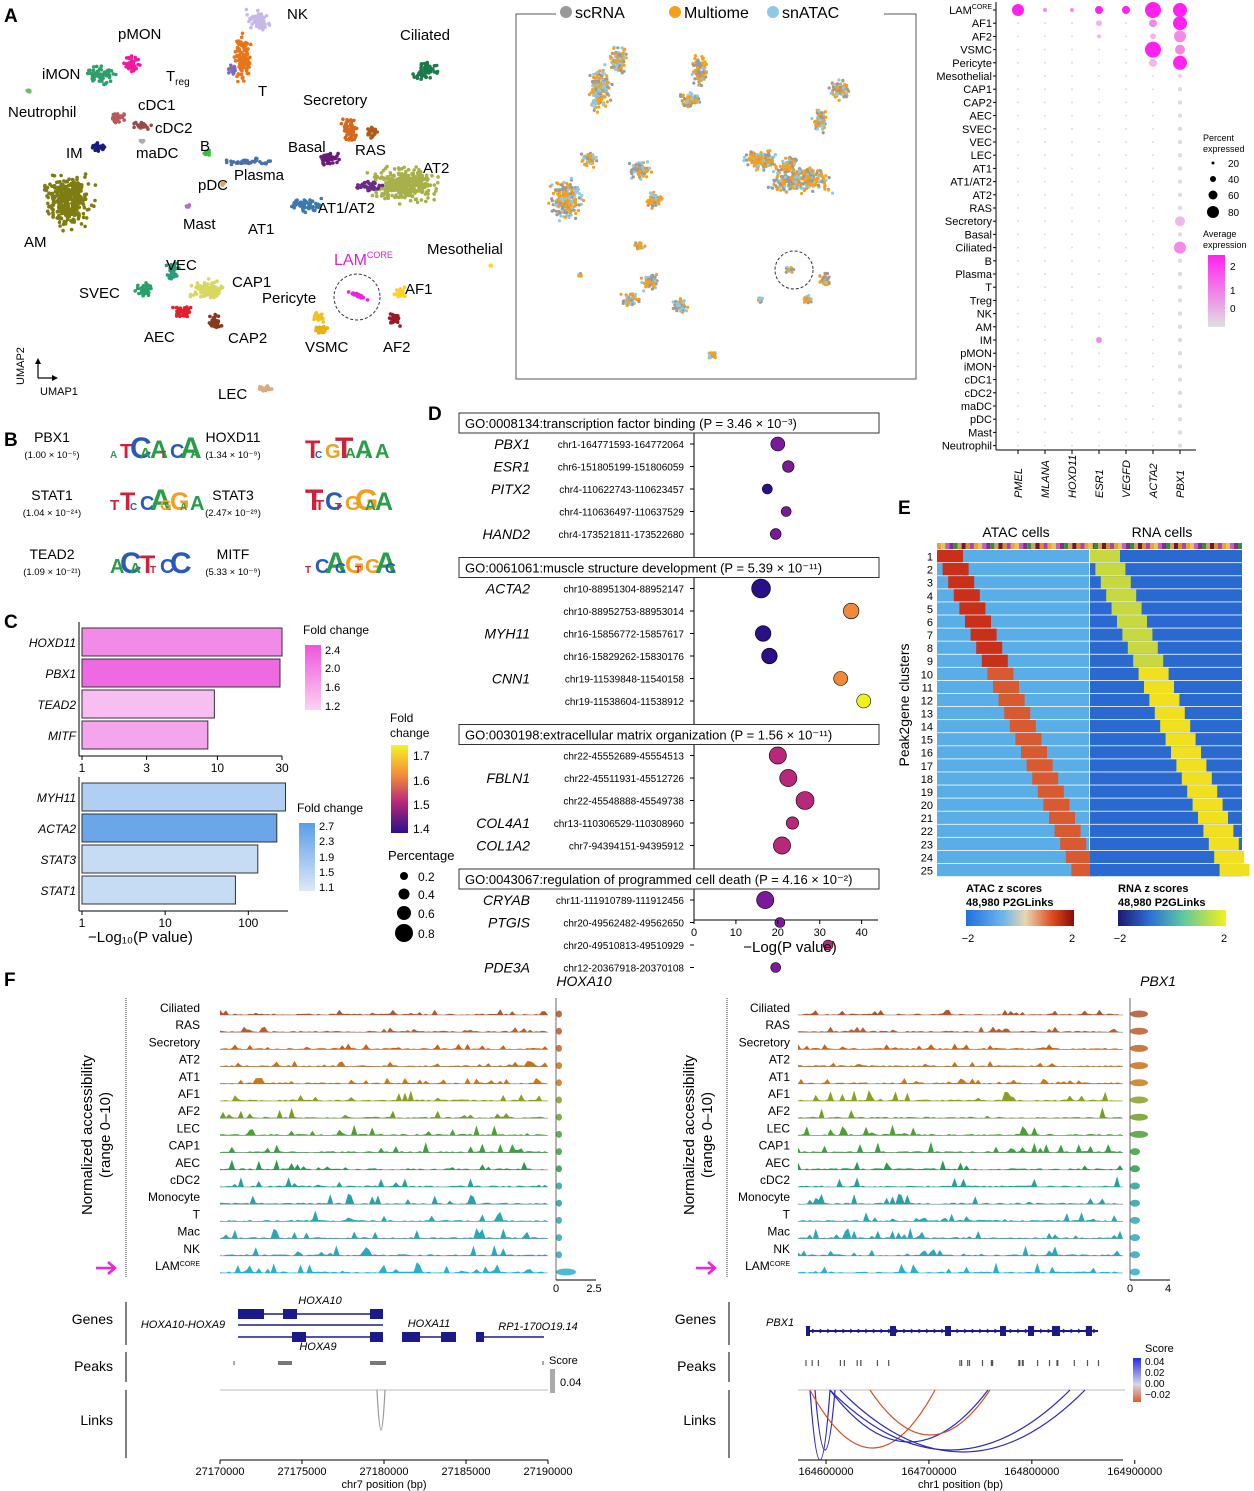  Describe the element at coordinates (233, 513) in the screenshot. I see `motif-pvalue: (2.47× 10⁻²⁹)` at that location.